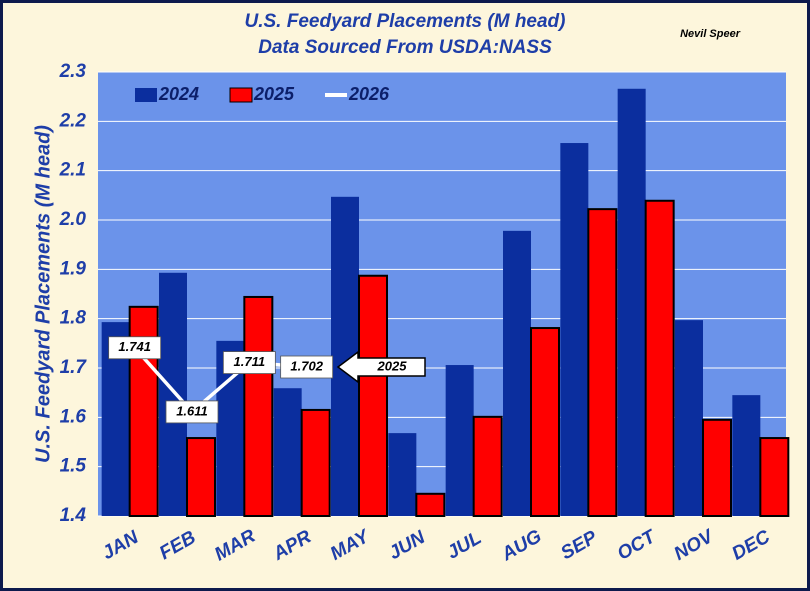 This screenshot has width=810, height=591. I want to click on data-label: 1.611, so click(192, 410).